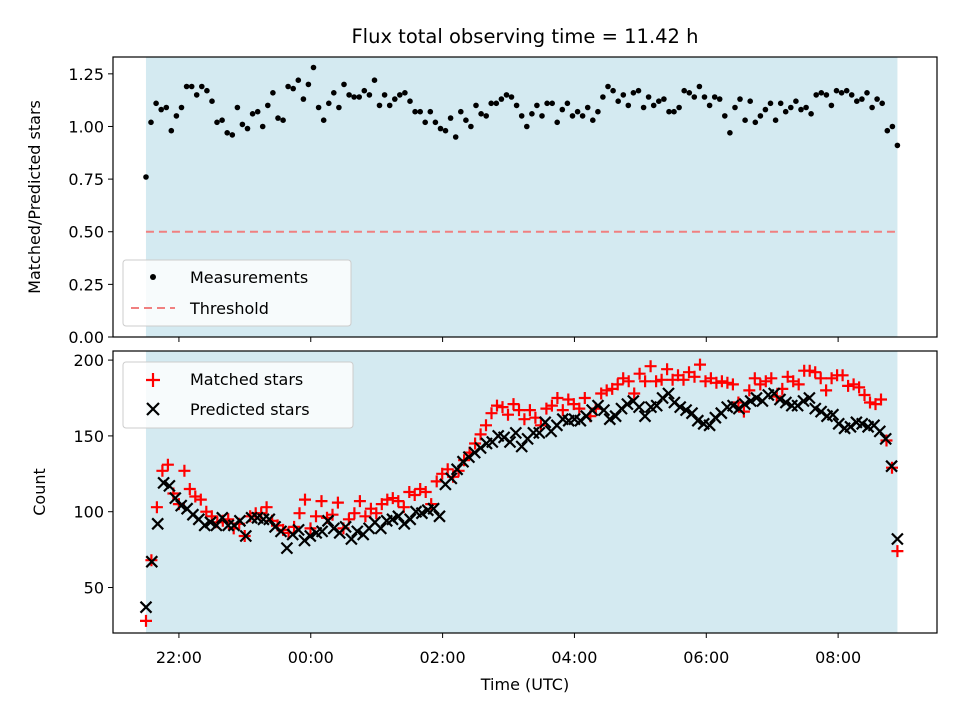  What do you see at coordinates (39, 492) in the screenshot?
I see `count-y-axis-label: Count` at bounding box center [39, 492].